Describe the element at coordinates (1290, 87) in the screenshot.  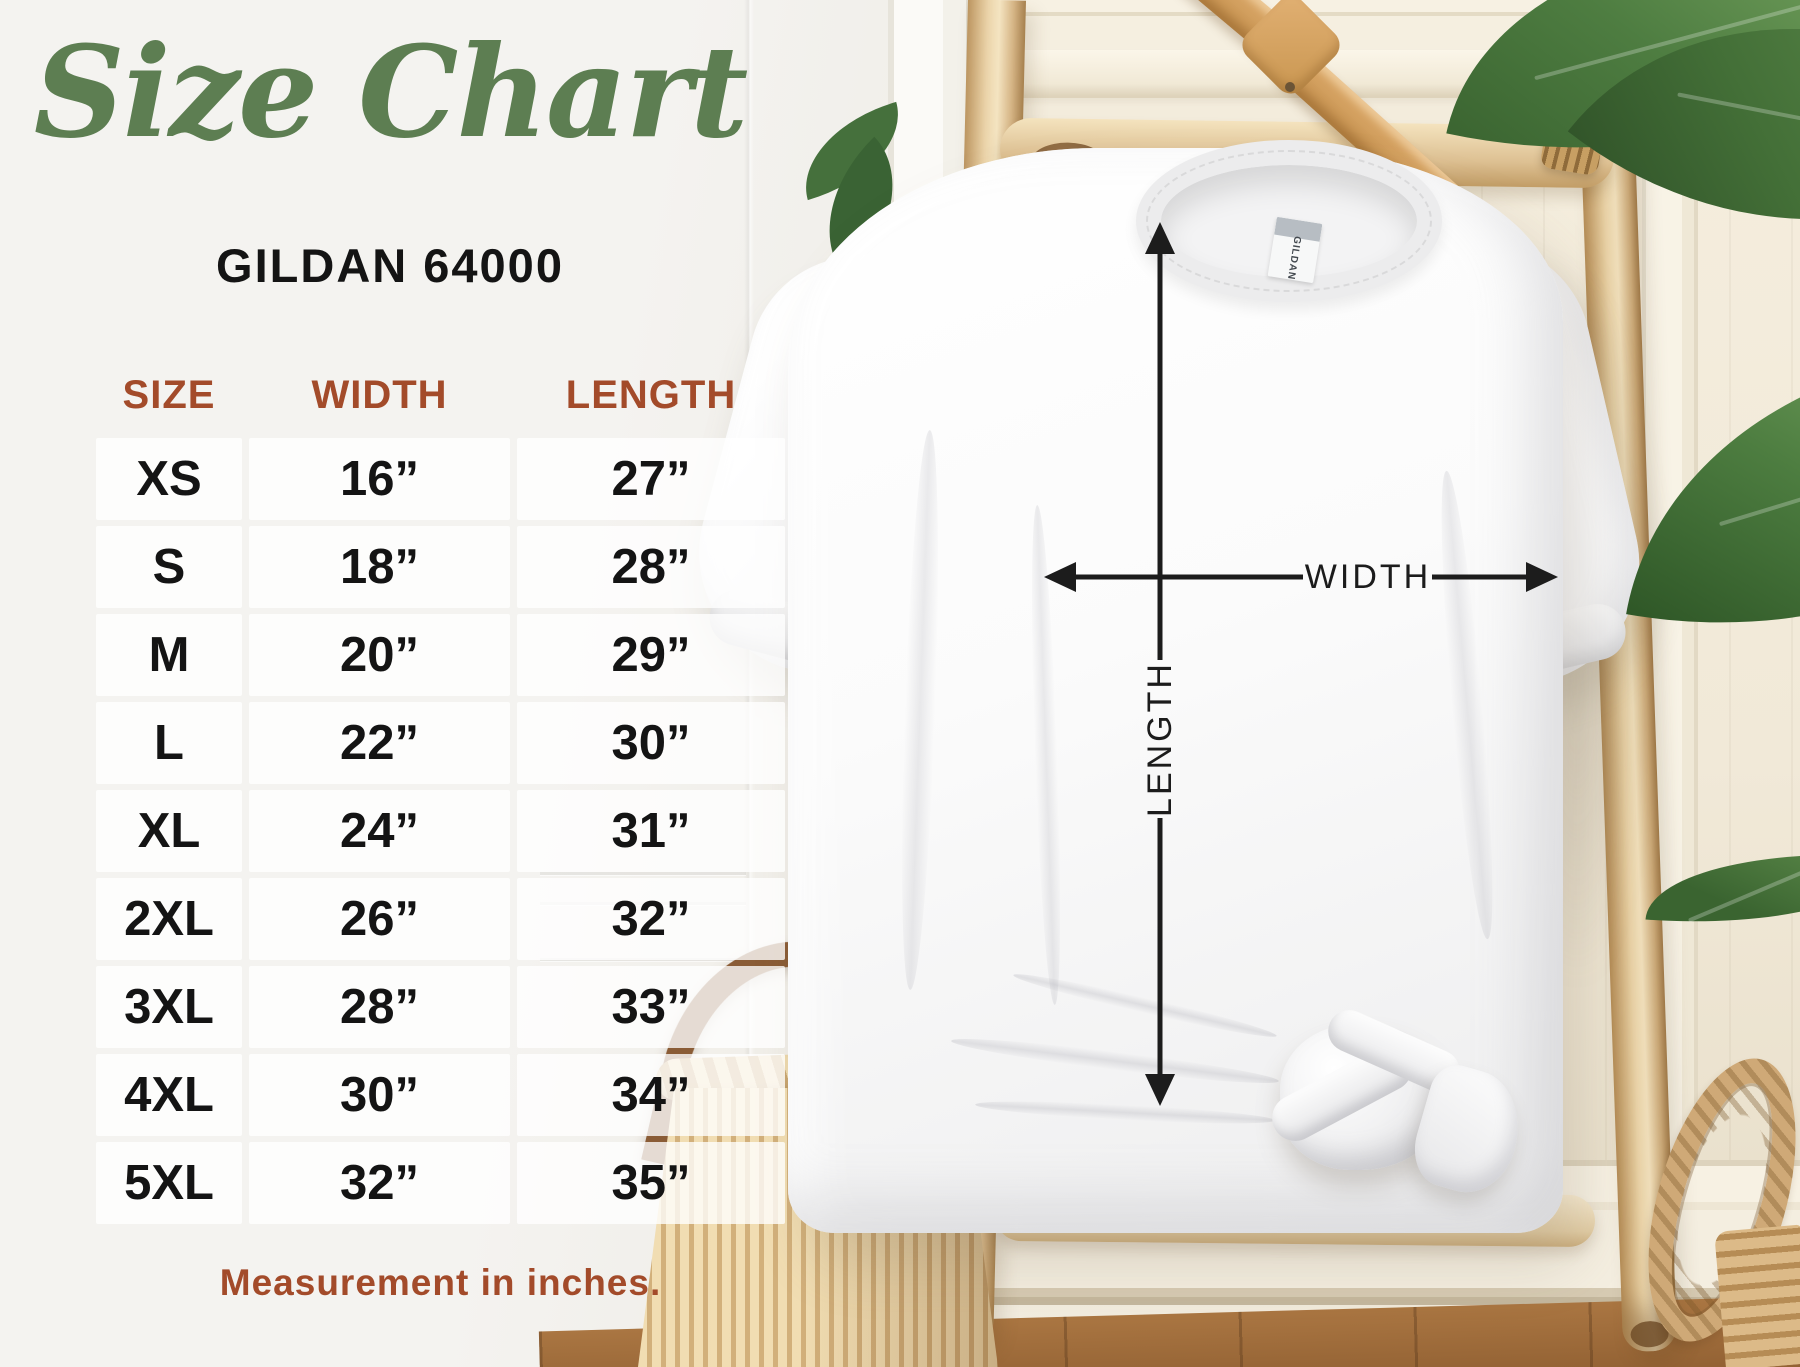
I see `hanger-screw` at that location.